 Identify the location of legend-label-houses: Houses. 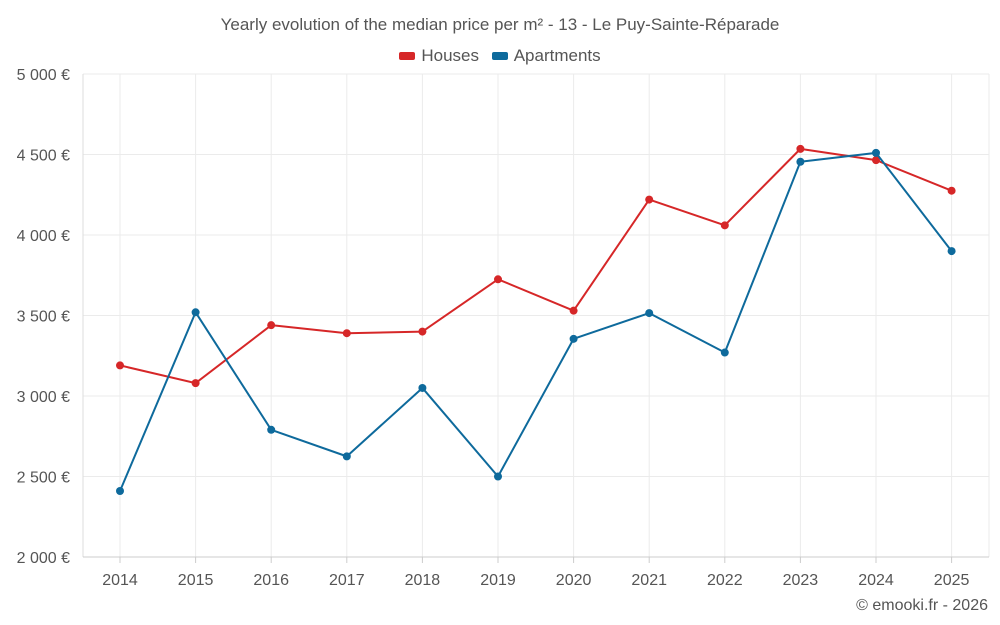
(450, 55).